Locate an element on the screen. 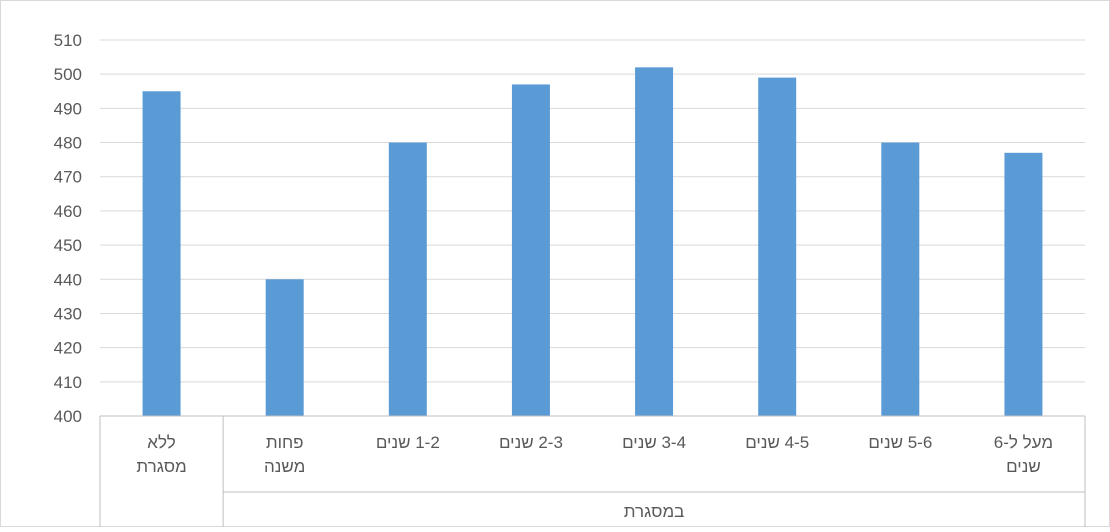 The width and height of the screenshot is (1110, 532). x-tick-label-line: 1-2 שנים is located at coordinates (408, 442).